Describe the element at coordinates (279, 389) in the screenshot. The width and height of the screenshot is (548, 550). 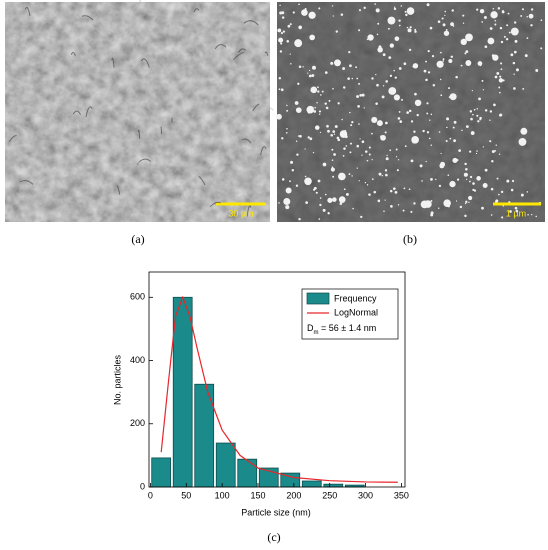
I see `fit-line` at that location.